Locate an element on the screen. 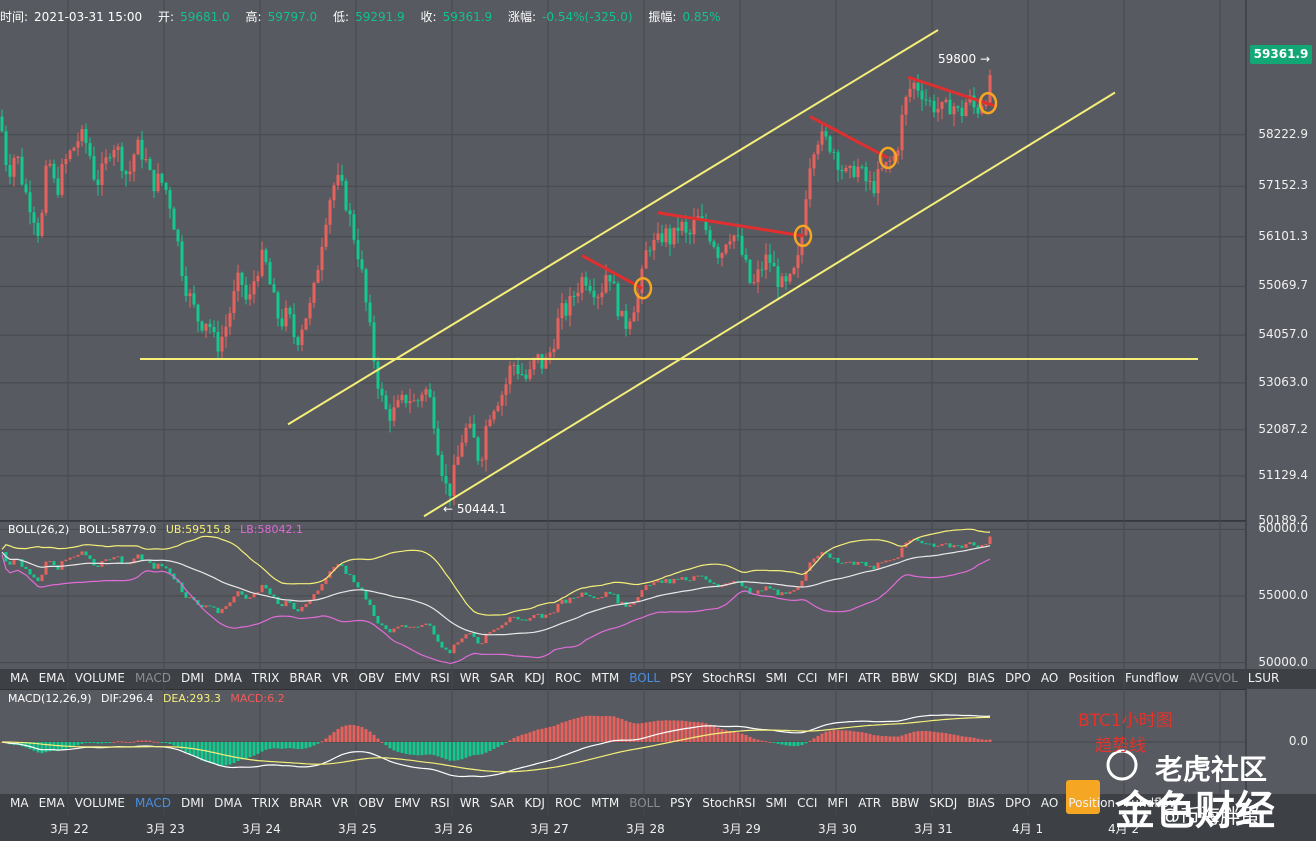 The width and height of the screenshot is (1316, 841). indicator-tab-avgvol: AVGVOL is located at coordinates (1213, 678).